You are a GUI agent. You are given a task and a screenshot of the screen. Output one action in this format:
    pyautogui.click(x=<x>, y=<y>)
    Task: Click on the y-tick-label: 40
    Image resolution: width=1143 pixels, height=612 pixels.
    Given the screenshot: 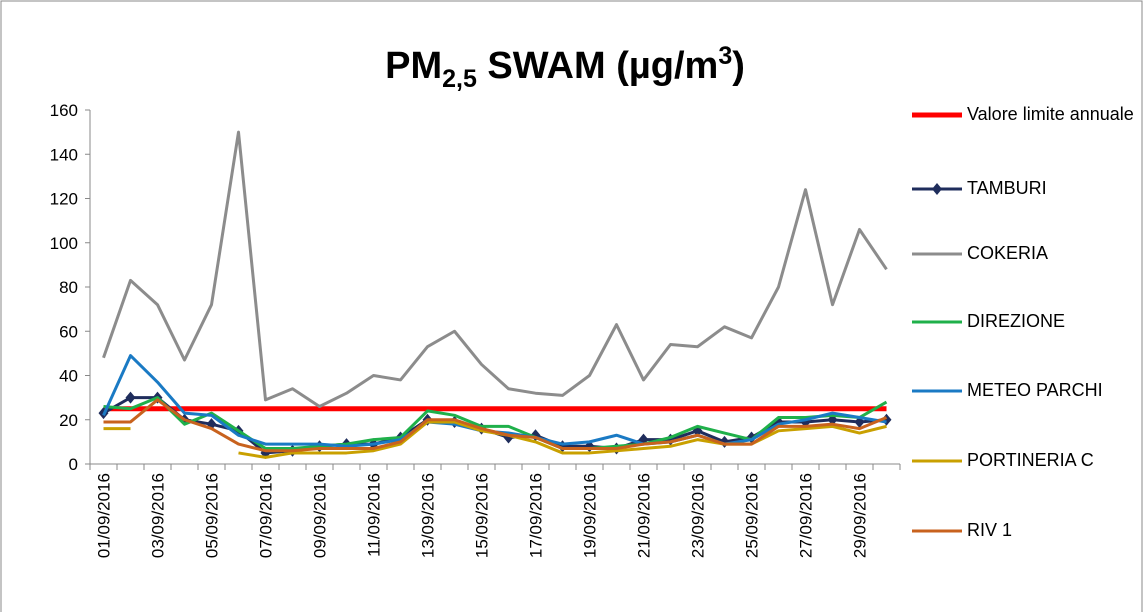 What is the action you would take?
    pyautogui.click(x=68, y=376)
    